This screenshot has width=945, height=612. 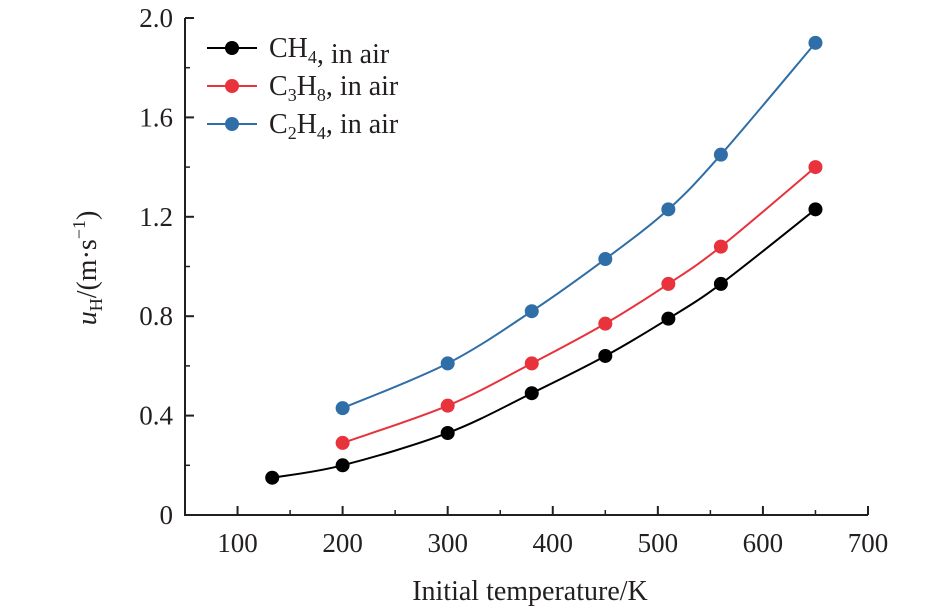 I want to click on x-tick-label: 200, so click(x=342, y=543).